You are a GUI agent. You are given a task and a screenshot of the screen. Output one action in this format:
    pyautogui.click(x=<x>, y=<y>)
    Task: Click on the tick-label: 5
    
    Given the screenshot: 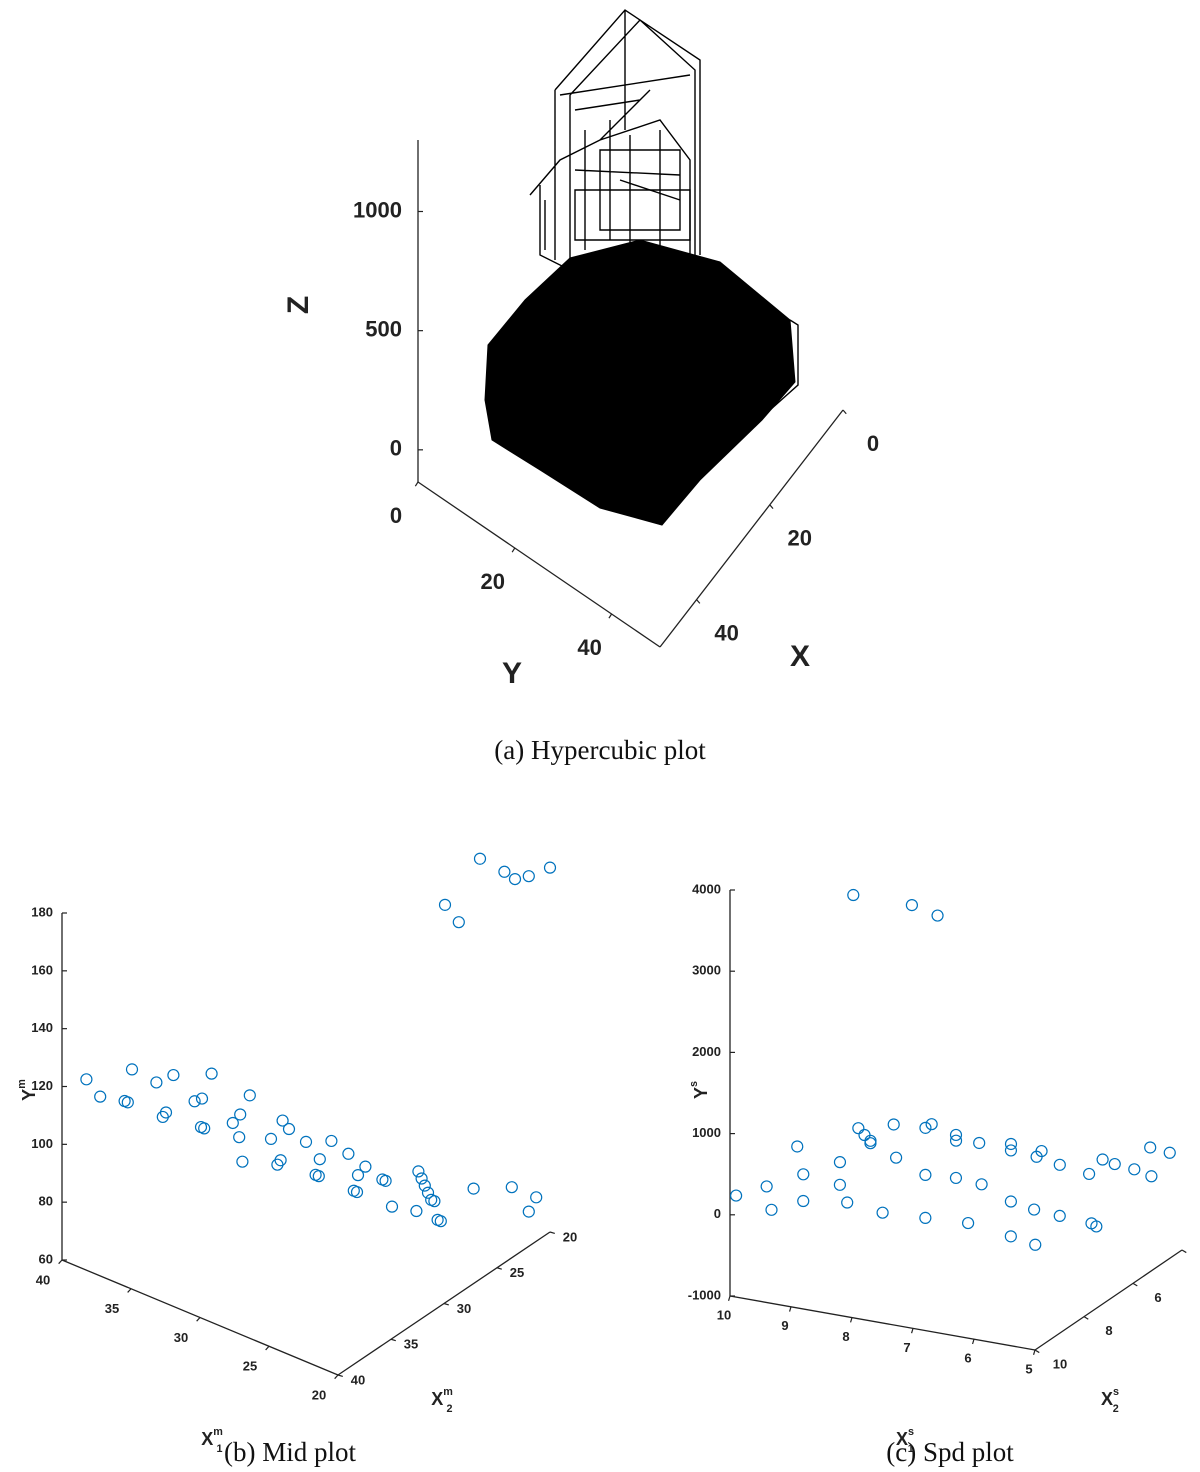 What is the action you would take?
    pyautogui.click(x=1028, y=1368)
    